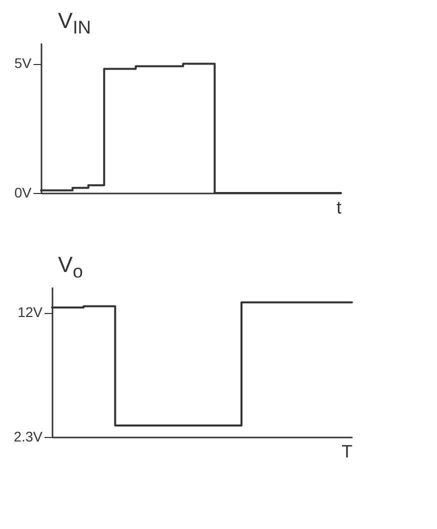  What do you see at coordinates (29, 436) in the screenshot?
I see `y-tick-label: 2.3V` at bounding box center [29, 436].